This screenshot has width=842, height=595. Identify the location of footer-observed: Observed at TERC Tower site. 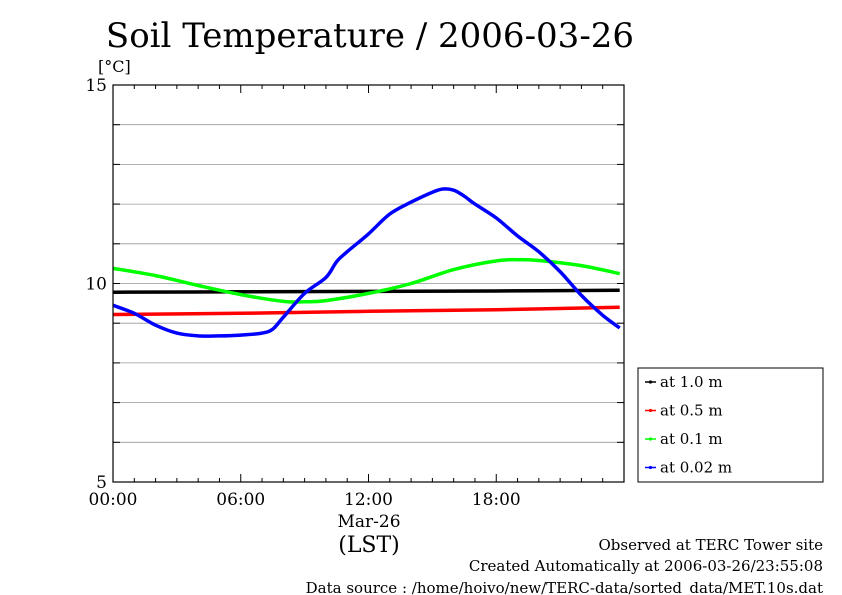
(710, 545).